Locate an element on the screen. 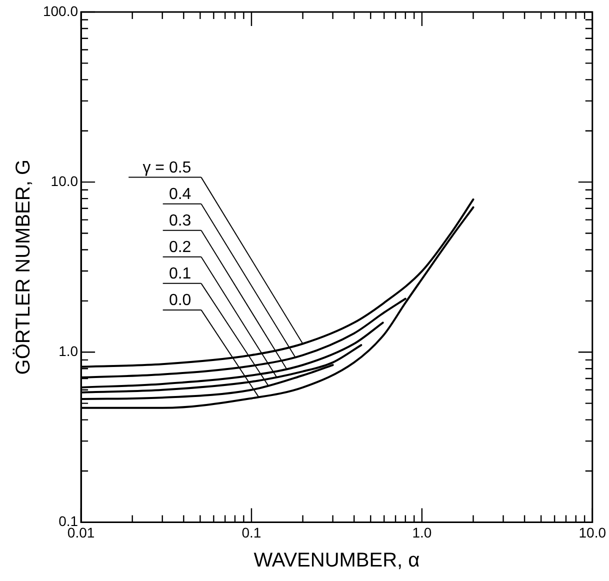 The image size is (609, 581). legend-label: 0.1 is located at coordinates (180, 273).